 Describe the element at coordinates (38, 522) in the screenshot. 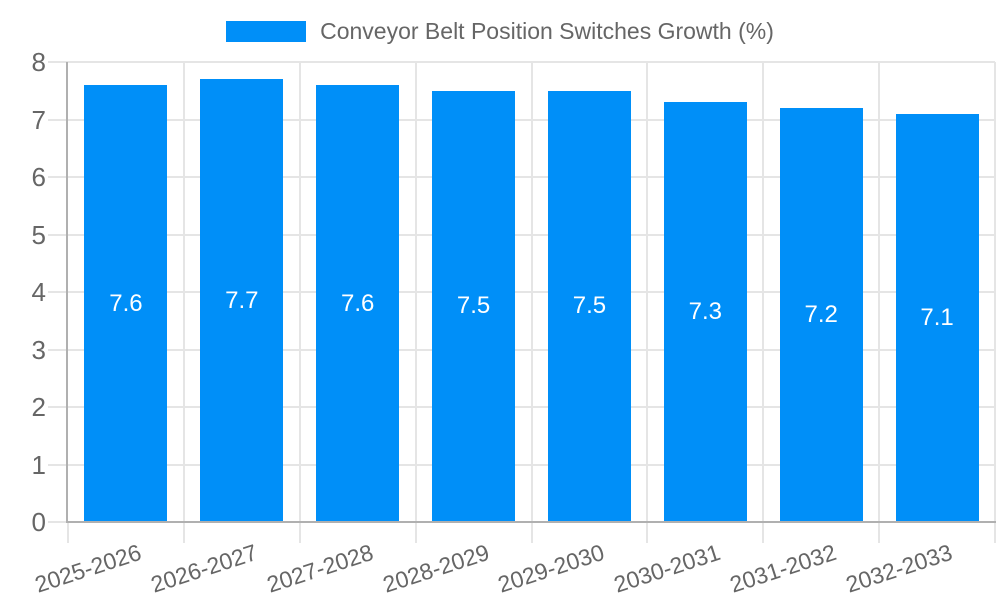

I see `y-tick-label: 0` at that location.